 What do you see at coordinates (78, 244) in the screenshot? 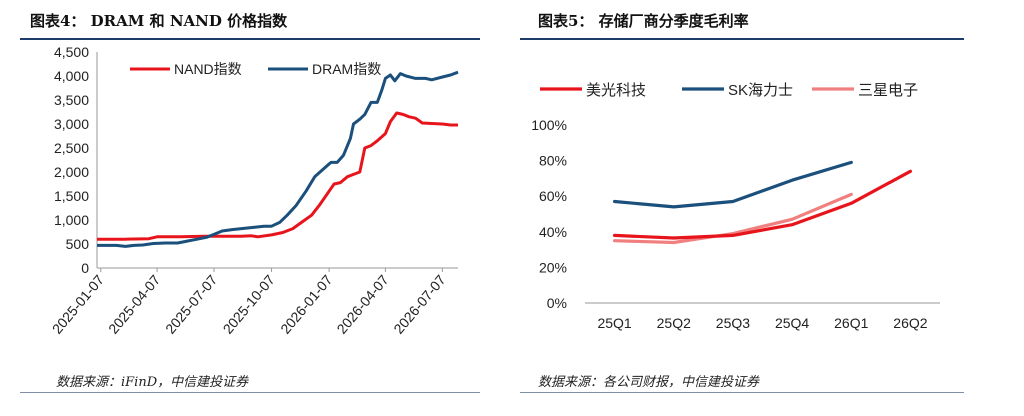
I see `left-y-tick-label: 500` at bounding box center [78, 244].